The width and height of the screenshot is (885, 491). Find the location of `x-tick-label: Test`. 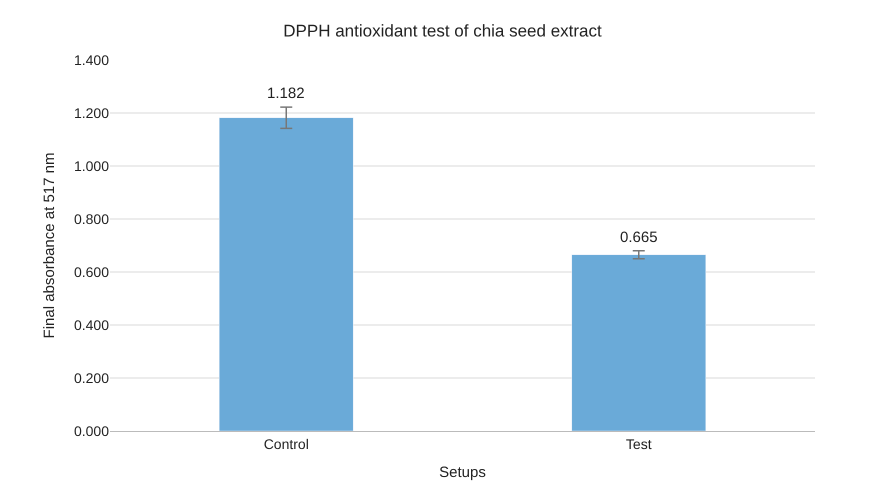

x-tick-label: Test is located at coordinates (639, 444).